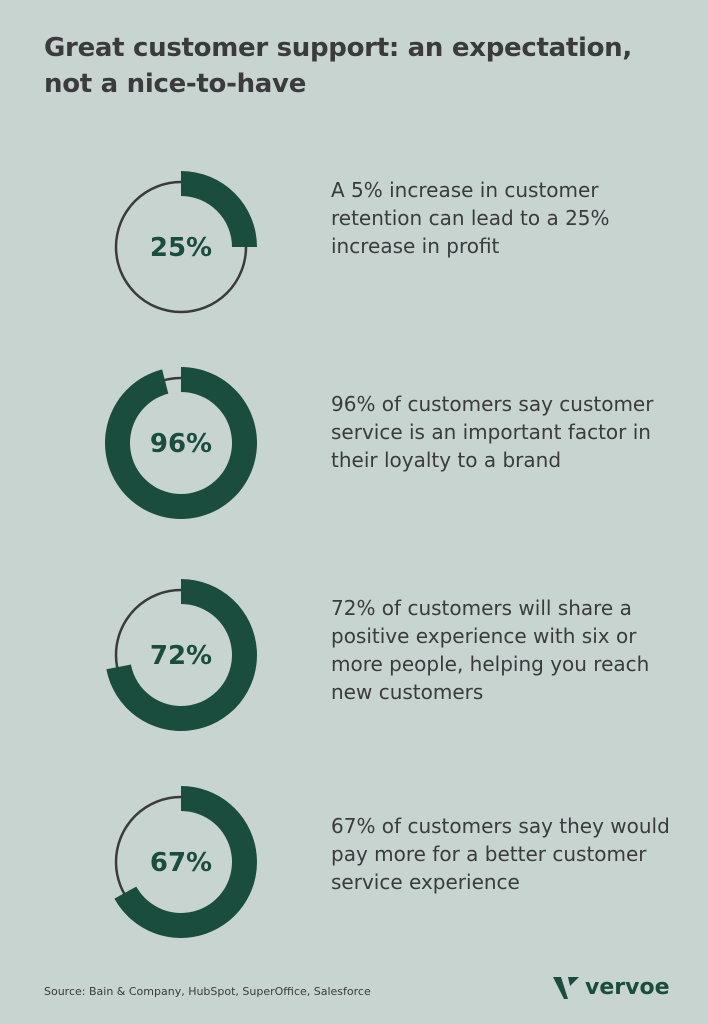 The image size is (708, 1024). I want to click on donut-chart: 25%, so click(181, 247).